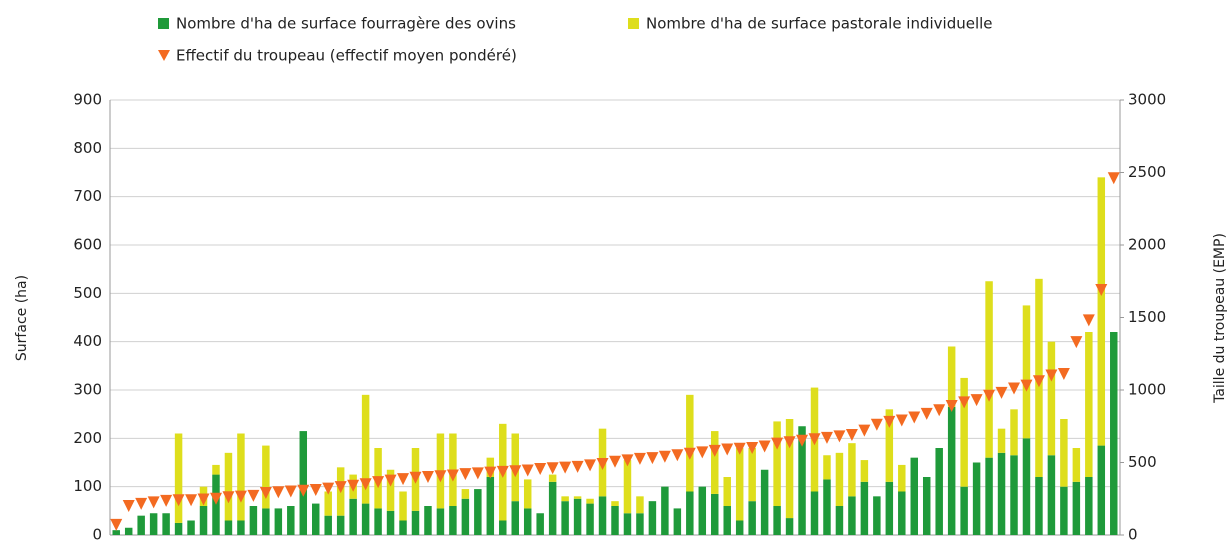 The width and height of the screenshot is (1232, 541). Describe the element at coordinates (633, 23) in the screenshot. I see `legend-swatch` at that location.